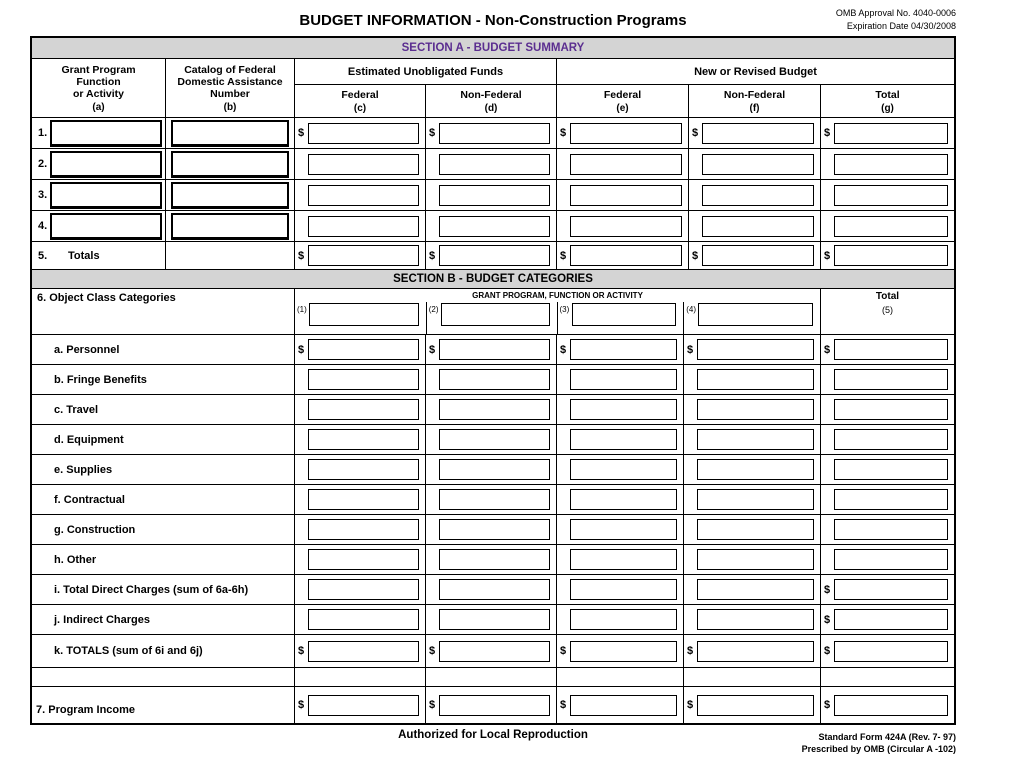  Describe the element at coordinates (363, 195) in the screenshot. I see `sa-r3-c-input` at that location.